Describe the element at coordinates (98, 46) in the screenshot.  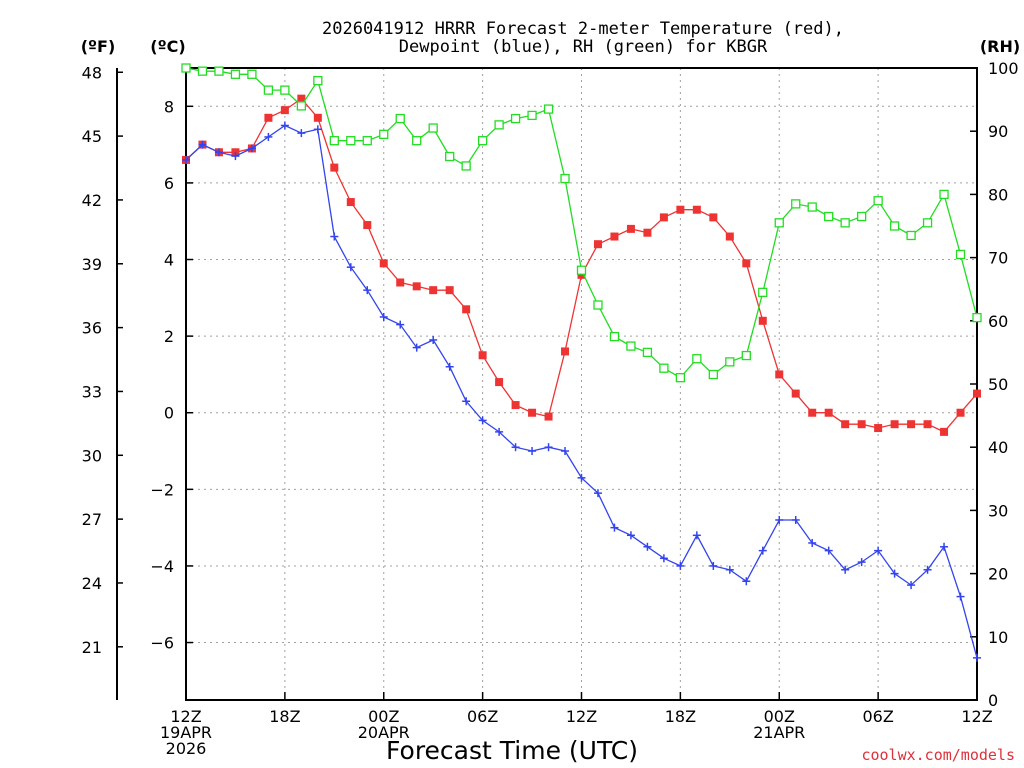
I see `fahrenheit-unit: (ºF)` at that location.